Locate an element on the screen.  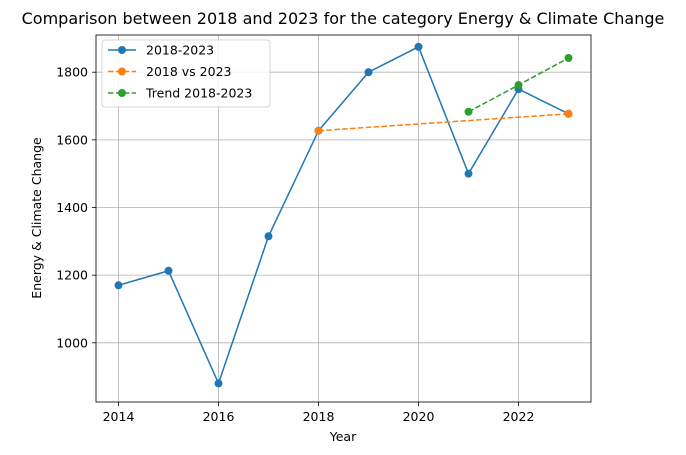
legend-label: 2018 vs 2023 is located at coordinates (188, 71).